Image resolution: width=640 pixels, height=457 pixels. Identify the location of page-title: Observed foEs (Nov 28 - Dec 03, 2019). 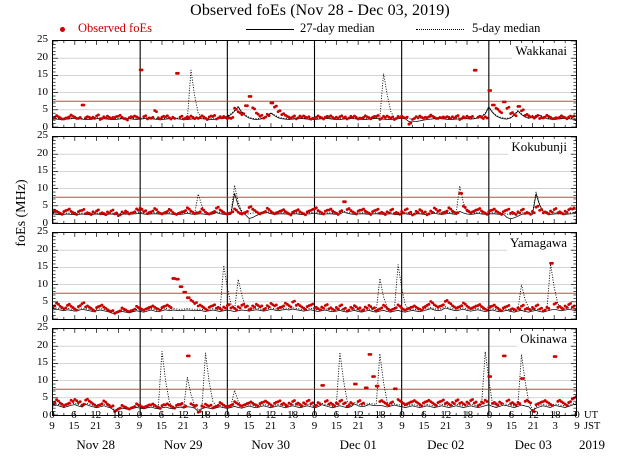
(320, 10).